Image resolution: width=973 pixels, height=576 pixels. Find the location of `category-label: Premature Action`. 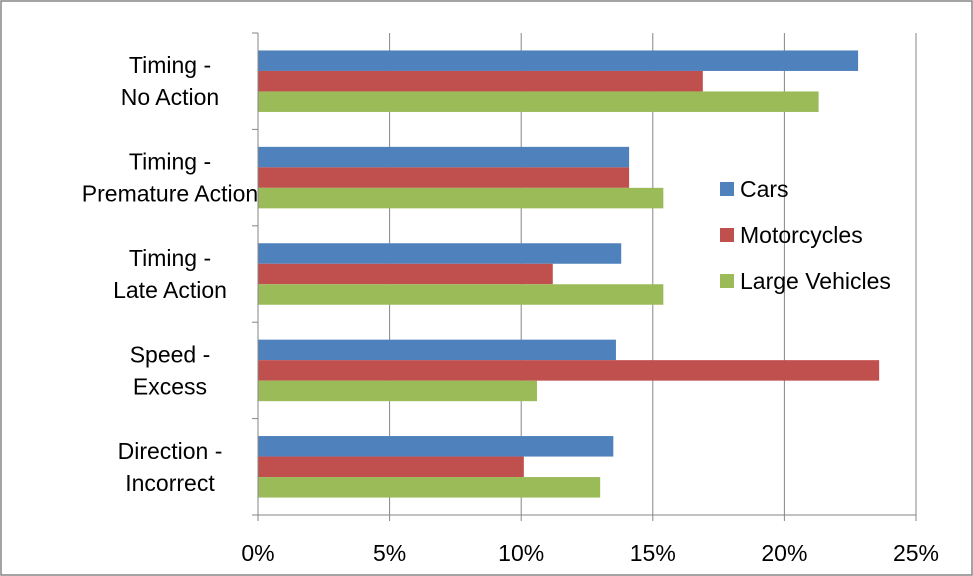

category-label: Premature Action is located at coordinates (170, 194).